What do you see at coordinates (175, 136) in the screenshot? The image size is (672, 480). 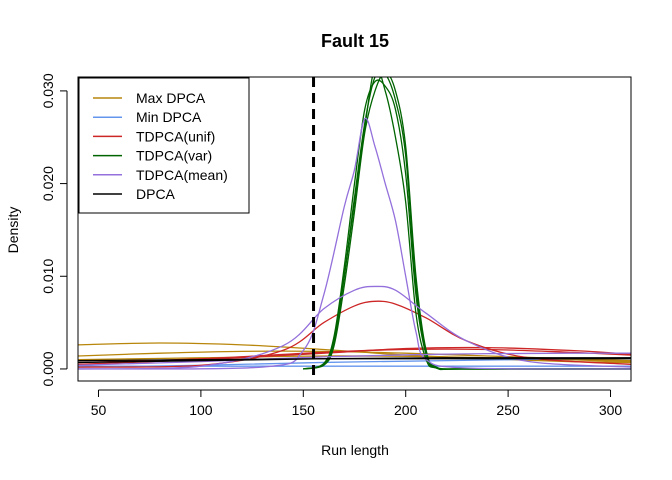 I see `legend-label: TDPCA(unif)` at bounding box center [175, 136].